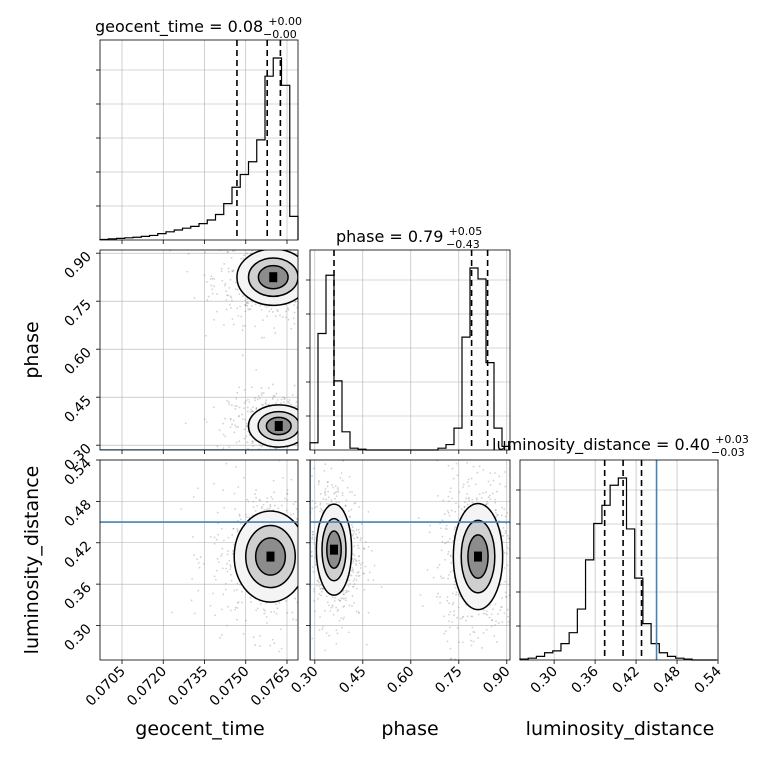  I want to click on title-luminosity-distance-sup: +0.03, so click(732, 439).